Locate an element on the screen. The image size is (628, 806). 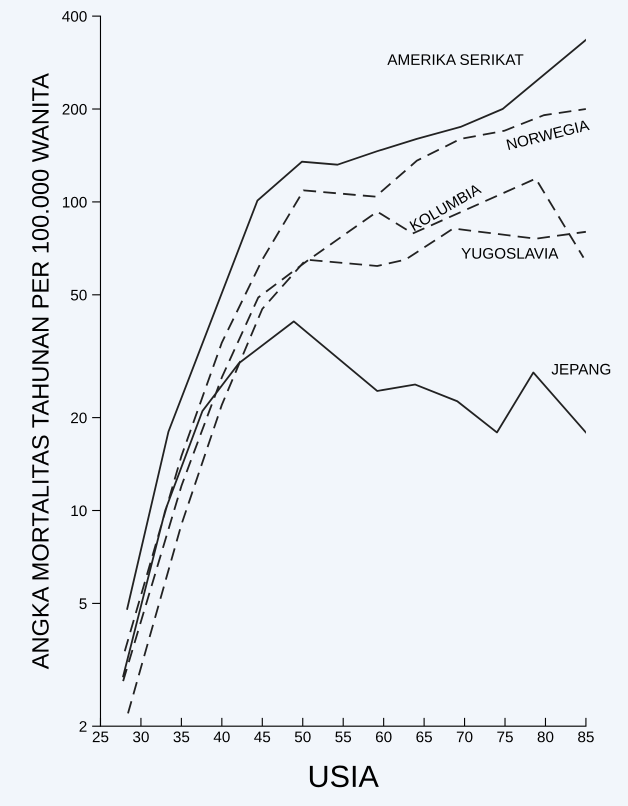
series-label: AMERIKA SERIKAT is located at coordinates (455, 60).